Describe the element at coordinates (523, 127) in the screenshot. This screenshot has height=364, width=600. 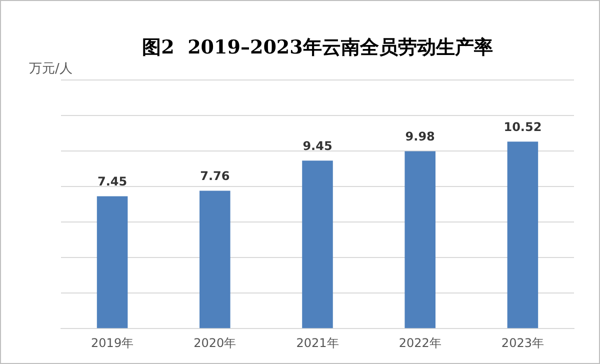
I see `data-label: 10.52` at that location.